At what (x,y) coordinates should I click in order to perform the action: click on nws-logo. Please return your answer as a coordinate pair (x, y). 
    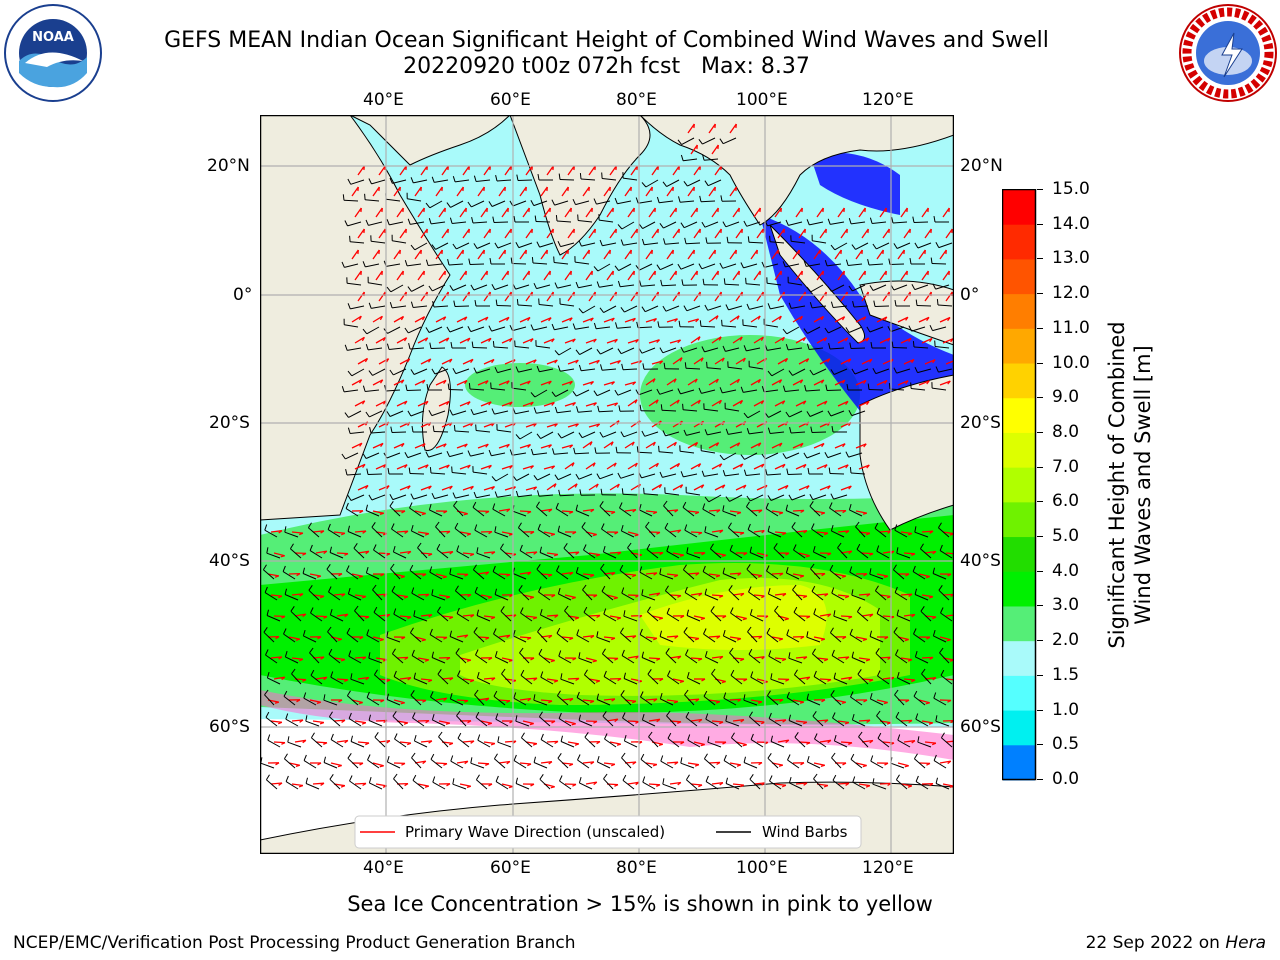
    Looking at the image, I should click on (1228, 53).